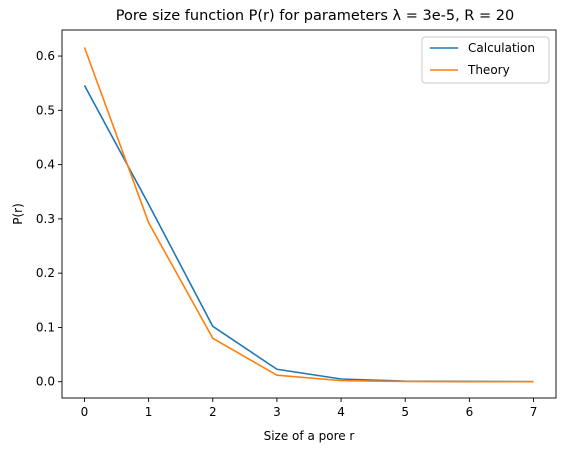 Image resolution: width=567 pixels, height=453 pixels. Describe the element at coordinates (45, 382) in the screenshot. I see `y-tick-label: 0.0` at that location.